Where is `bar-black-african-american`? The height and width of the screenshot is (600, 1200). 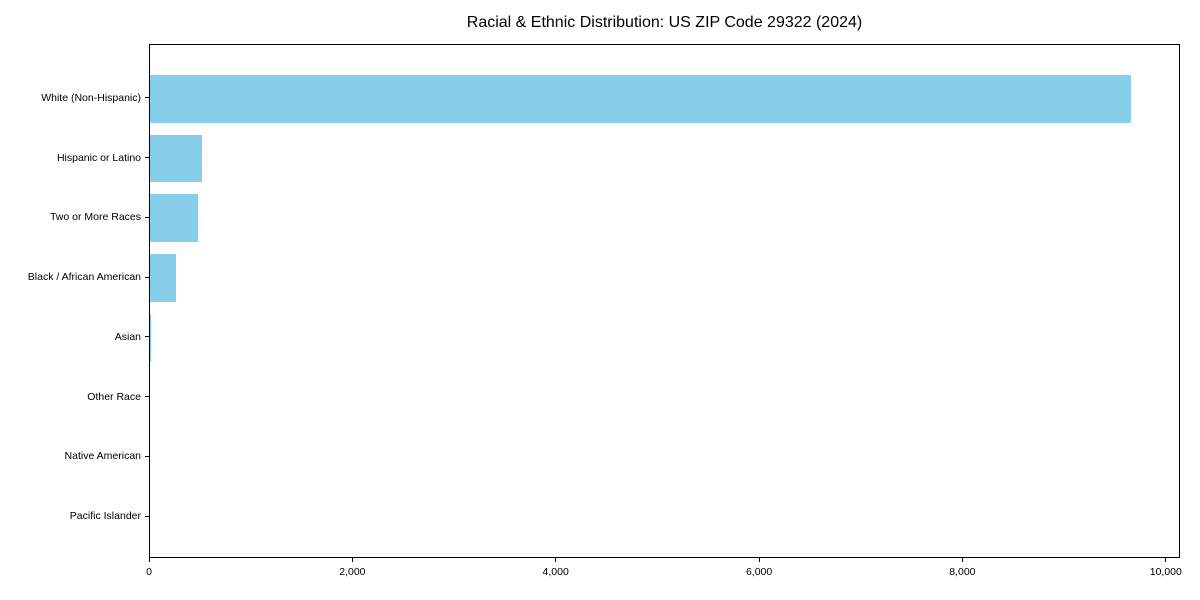
bar-black-african-american is located at coordinates (163, 278).